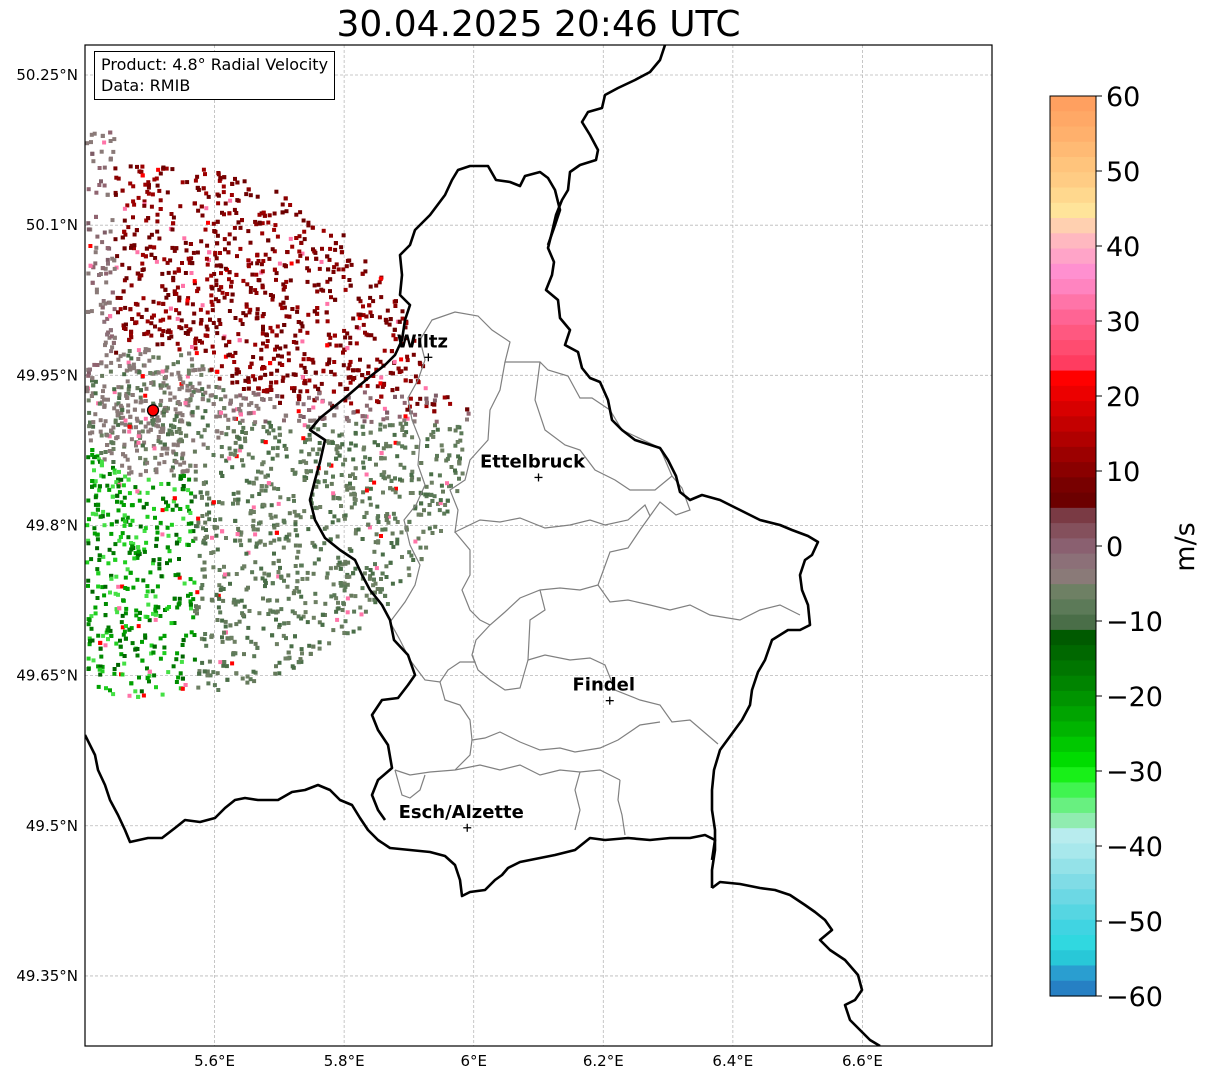 The image size is (1207, 1081). I want to click on y-tick-label: 49.65°N, so click(47, 676).